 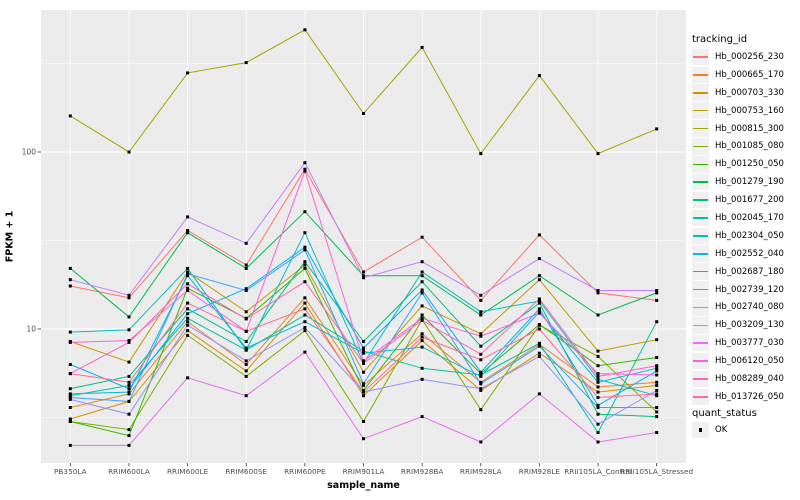 What do you see at coordinates (10, 236) in the screenshot?
I see `y-axis-title: FPKM + 1` at bounding box center [10, 236].